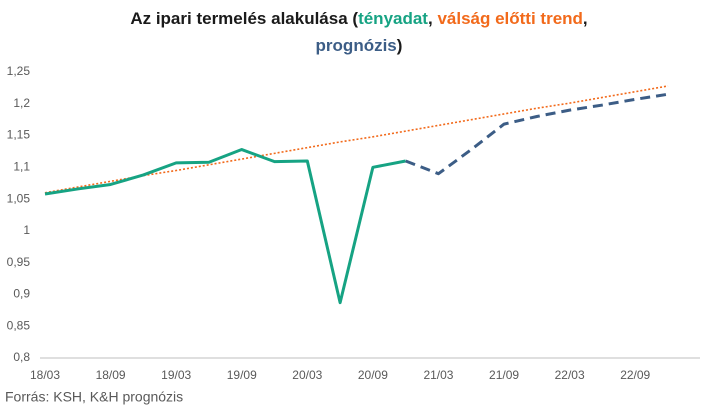 This screenshot has width=718, height=415. I want to click on x-tick-label: 21/09, so click(504, 375).